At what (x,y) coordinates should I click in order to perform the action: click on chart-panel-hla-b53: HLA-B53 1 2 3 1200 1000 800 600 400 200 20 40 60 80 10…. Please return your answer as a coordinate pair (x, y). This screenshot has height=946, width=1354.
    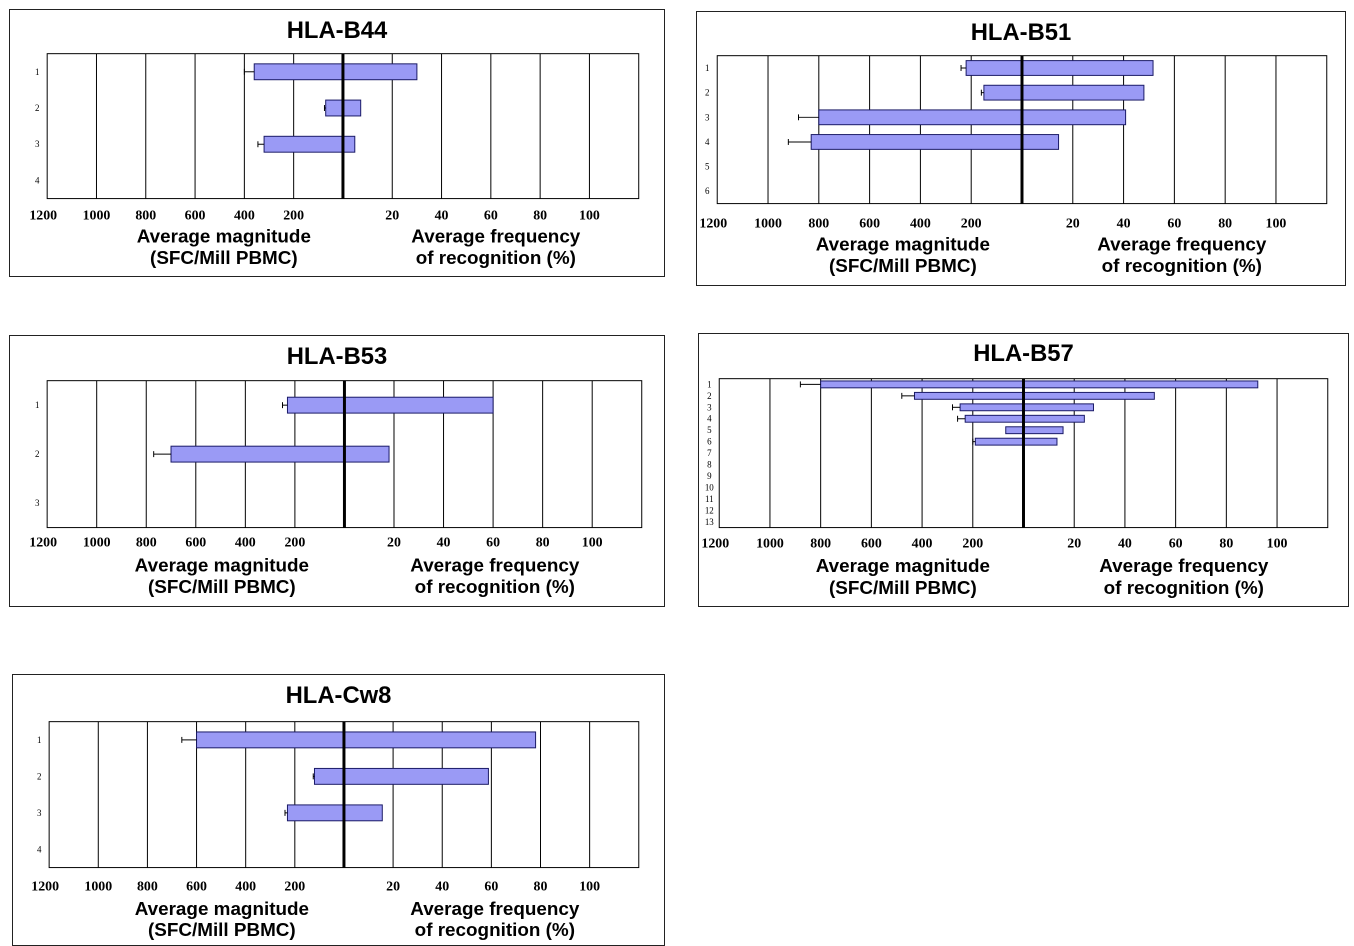
    Looking at the image, I should click on (337, 471).